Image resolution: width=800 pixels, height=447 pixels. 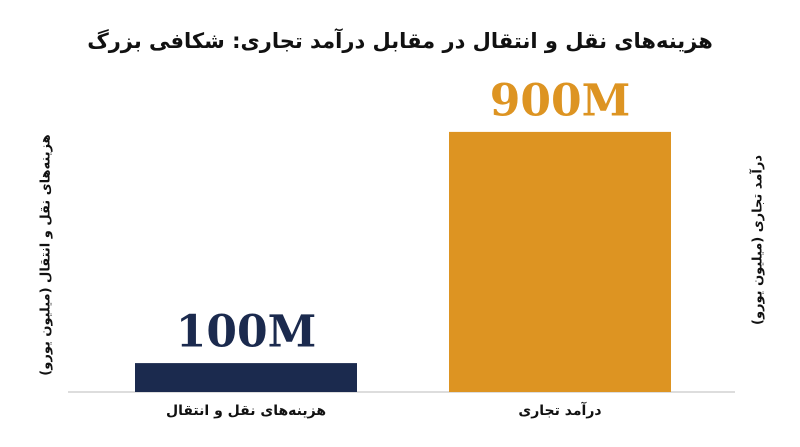 I want to click on y-axis-label: هزینه‌های نقل و انتقال (میلیون یورو), so click(x=46, y=254).